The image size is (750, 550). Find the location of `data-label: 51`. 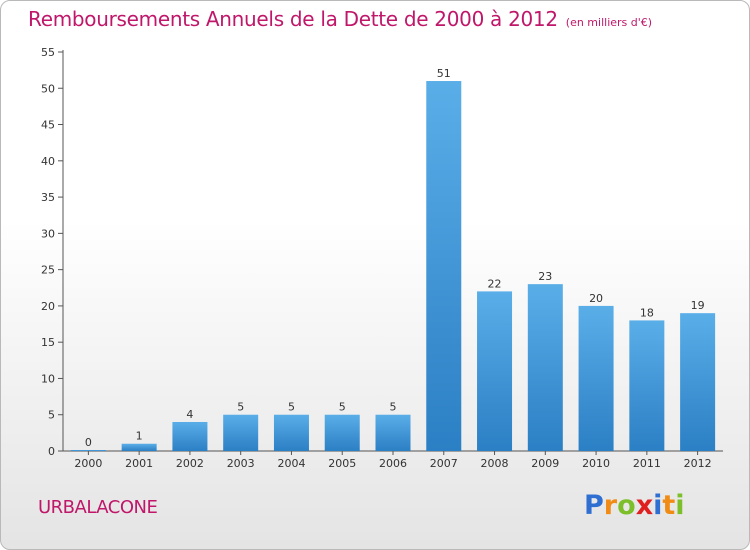

data-label: 51 is located at coordinates (444, 73).